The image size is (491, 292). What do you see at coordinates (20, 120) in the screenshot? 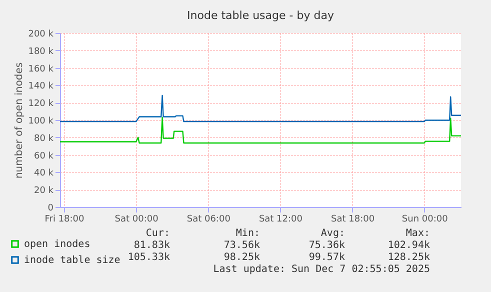
I see `y-axis-title: number of open inodes` at bounding box center [20, 120].